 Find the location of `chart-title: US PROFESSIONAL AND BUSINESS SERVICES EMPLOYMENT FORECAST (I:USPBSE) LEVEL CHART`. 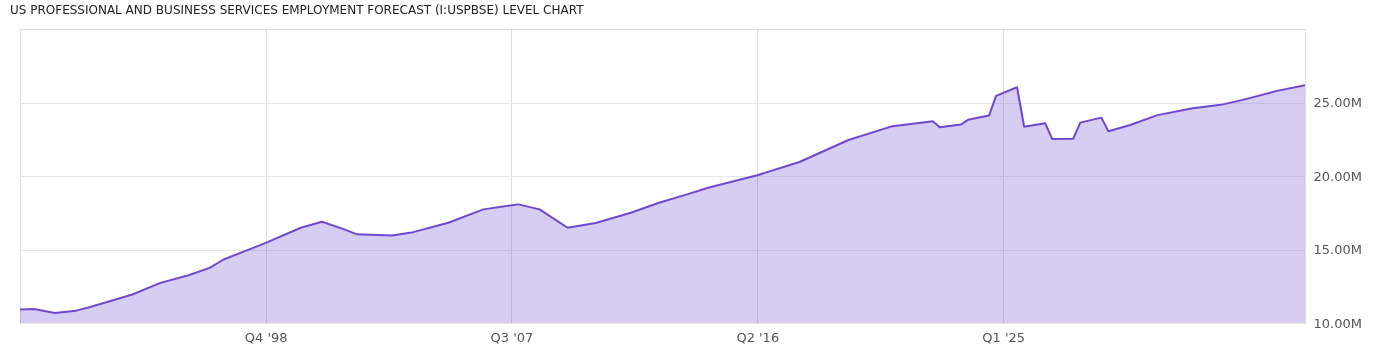

chart-title: US PROFESSIONAL AND BUSINESS SERVICES EMPLOYMENT FORECAST (I:USPBSE) LEVEL CHART is located at coordinates (297, 10).